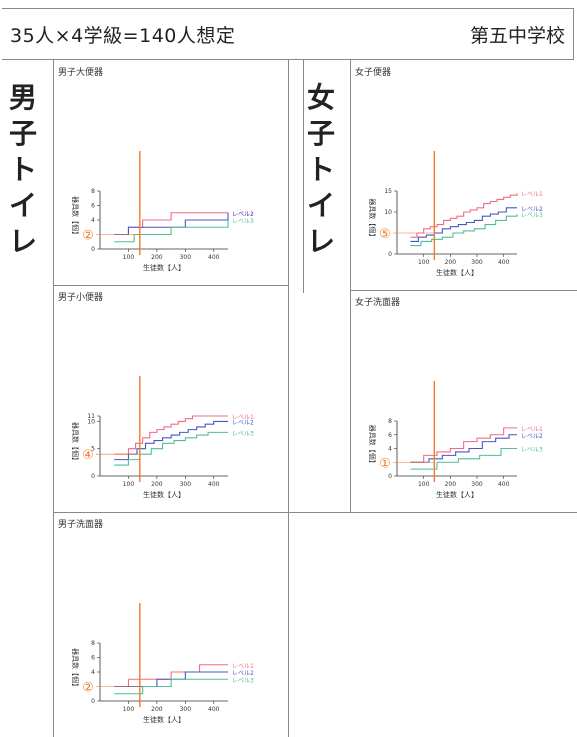  Describe the element at coordinates (378, 303) in the screenshot. I see `chart-title: 女子洗面器` at that location.